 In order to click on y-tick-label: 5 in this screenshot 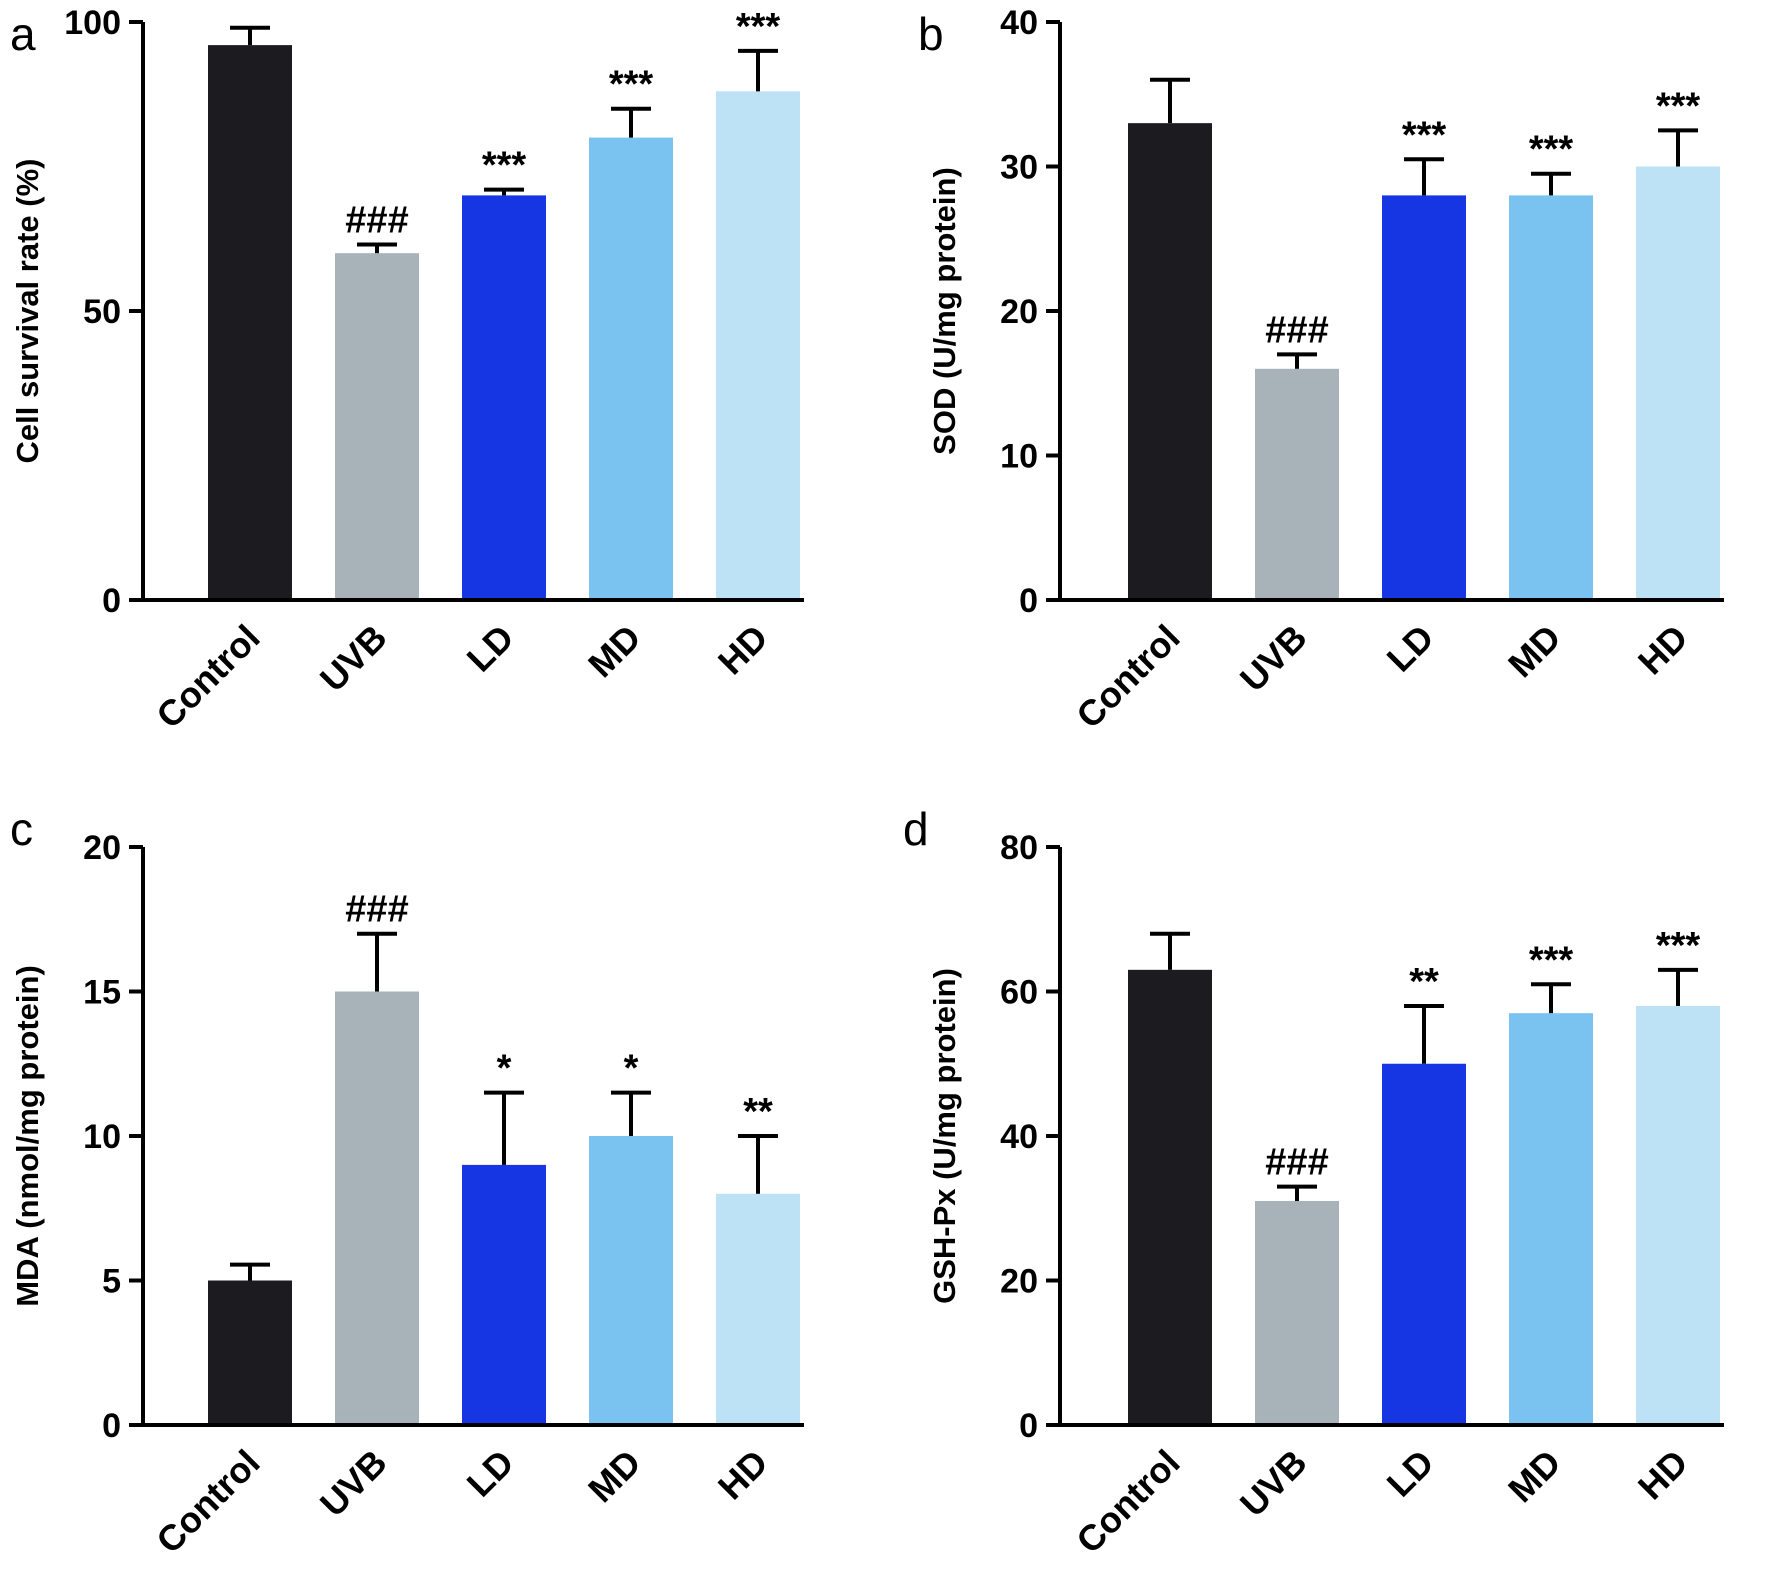, I will do `click(111, 1282)`.